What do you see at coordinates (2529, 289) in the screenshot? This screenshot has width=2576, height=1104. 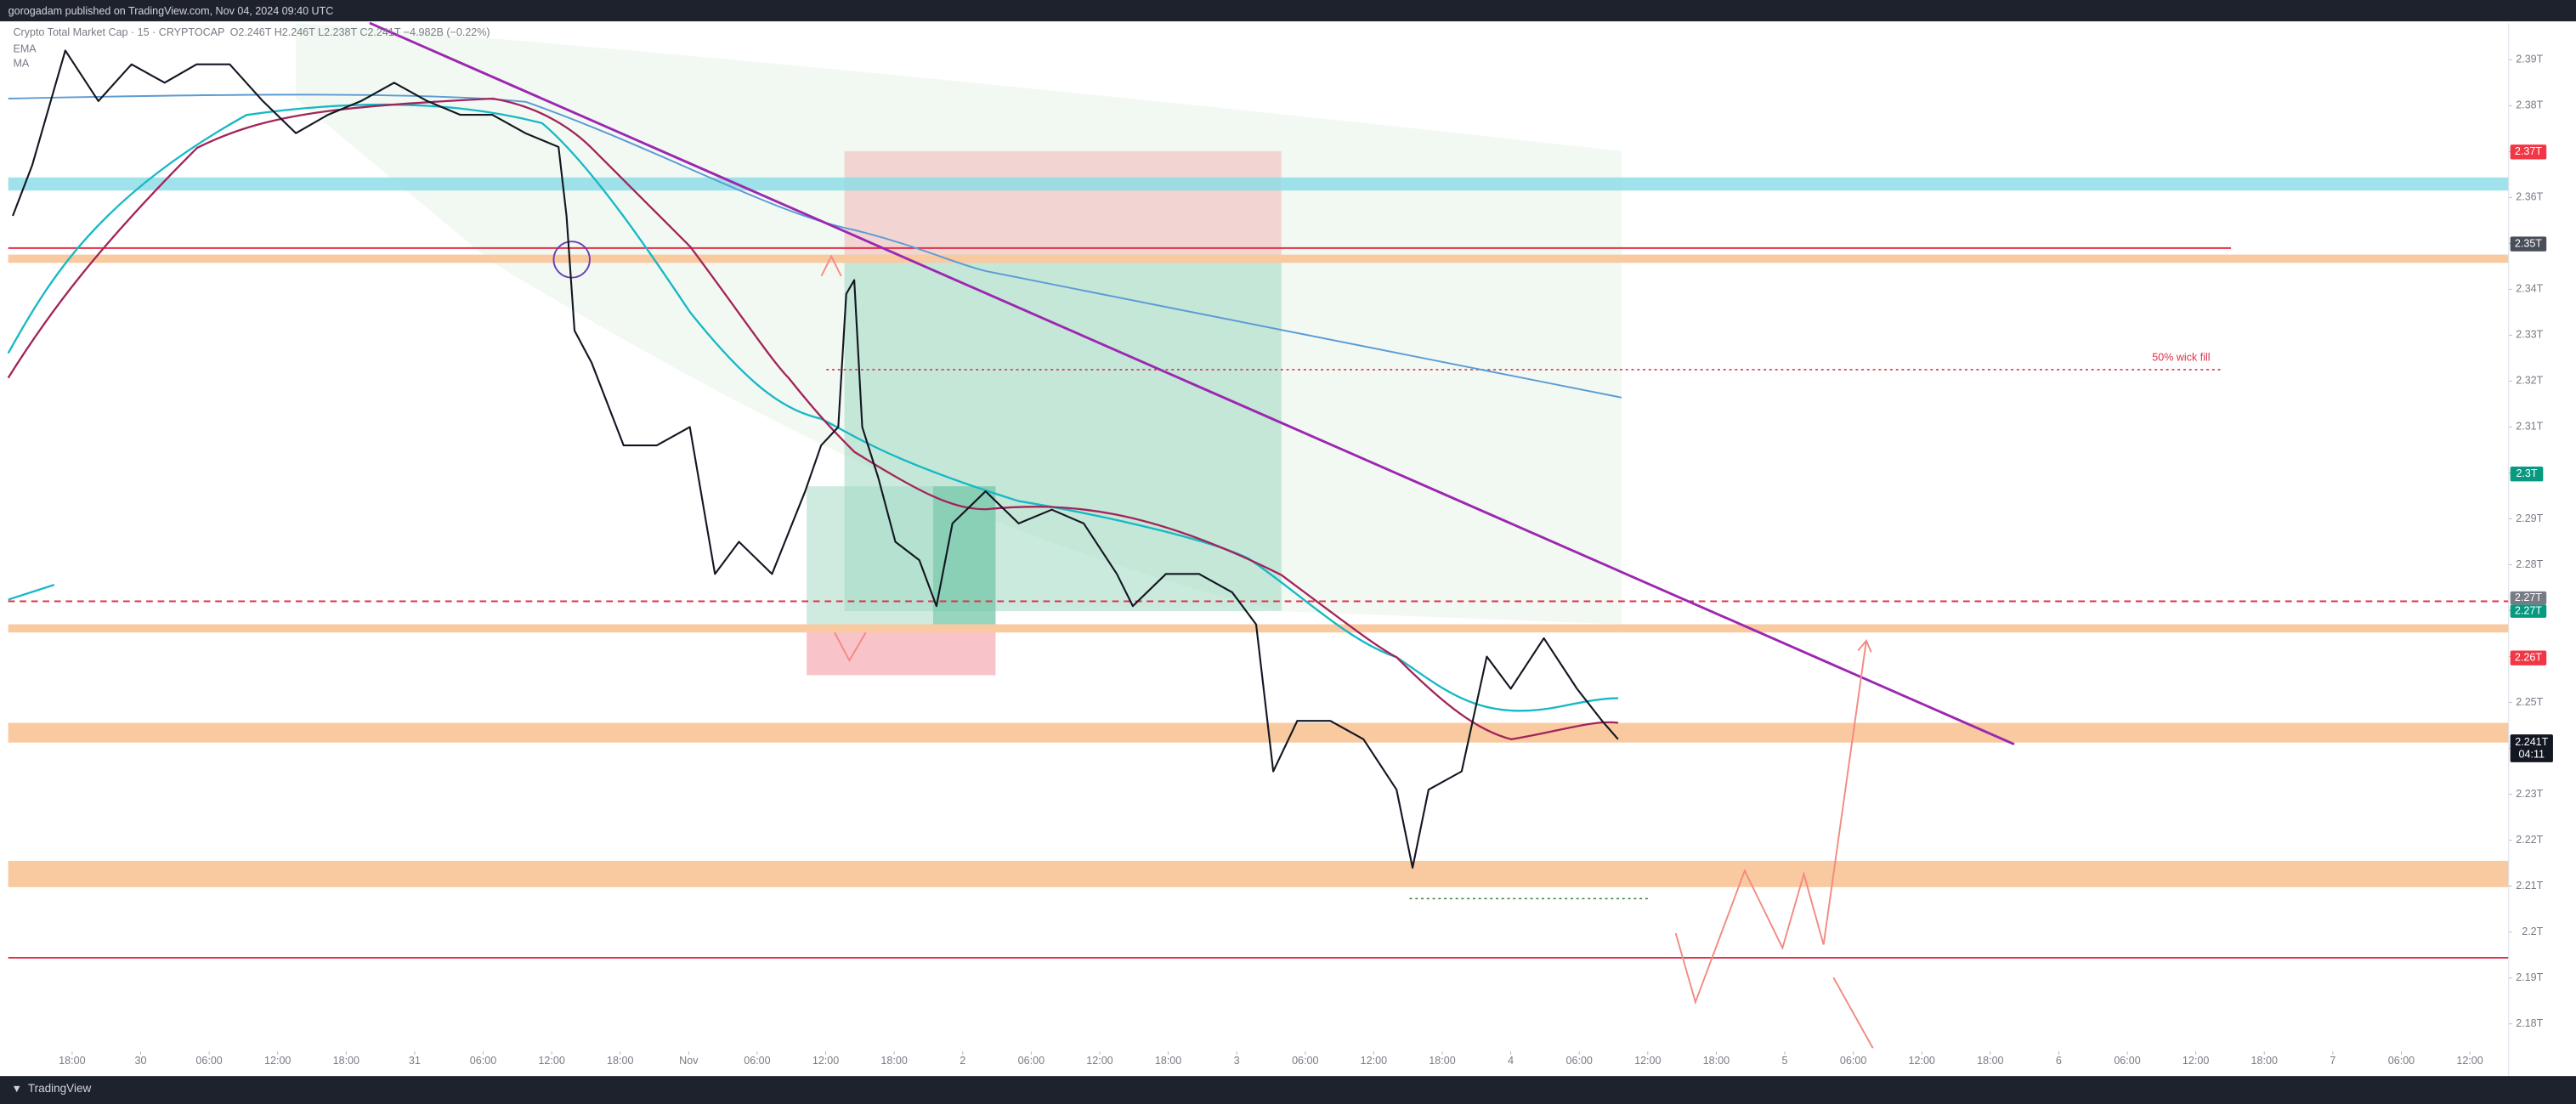 I see `y-tick-label: 2.34T` at bounding box center [2529, 289].